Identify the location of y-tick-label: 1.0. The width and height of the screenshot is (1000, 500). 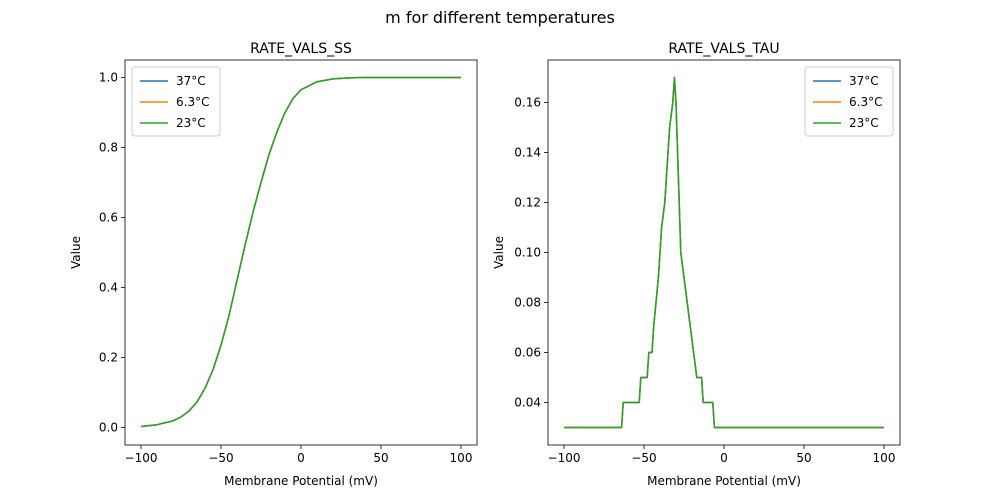
(108, 78).